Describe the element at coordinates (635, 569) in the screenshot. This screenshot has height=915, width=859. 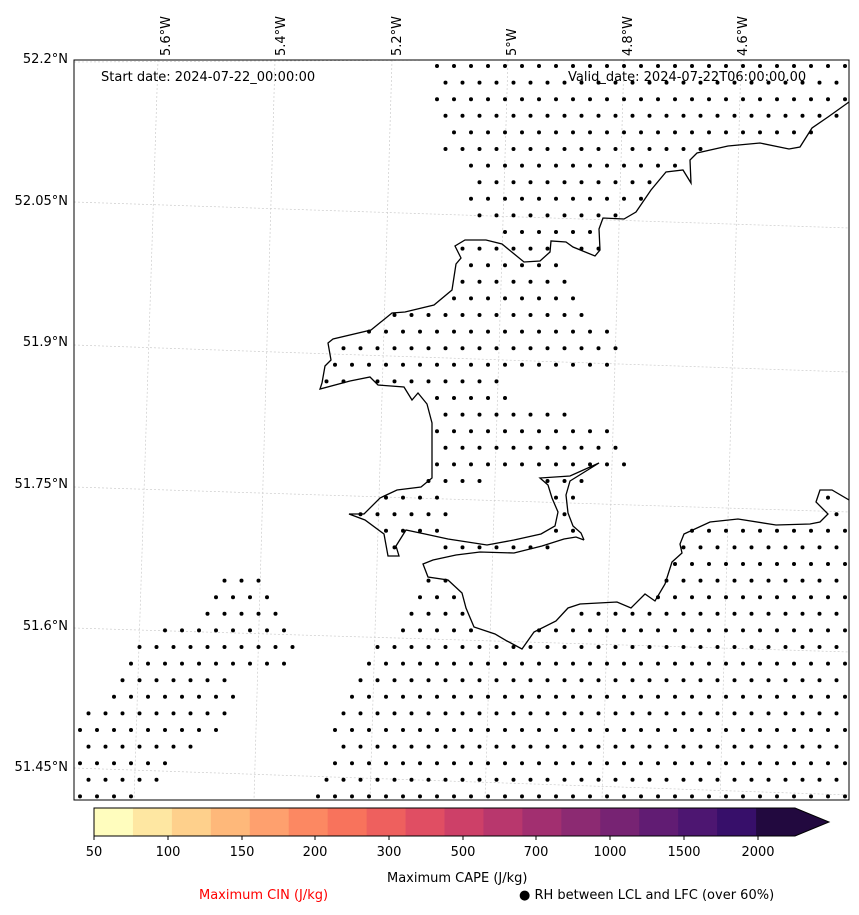
I see `coastline-south` at that location.